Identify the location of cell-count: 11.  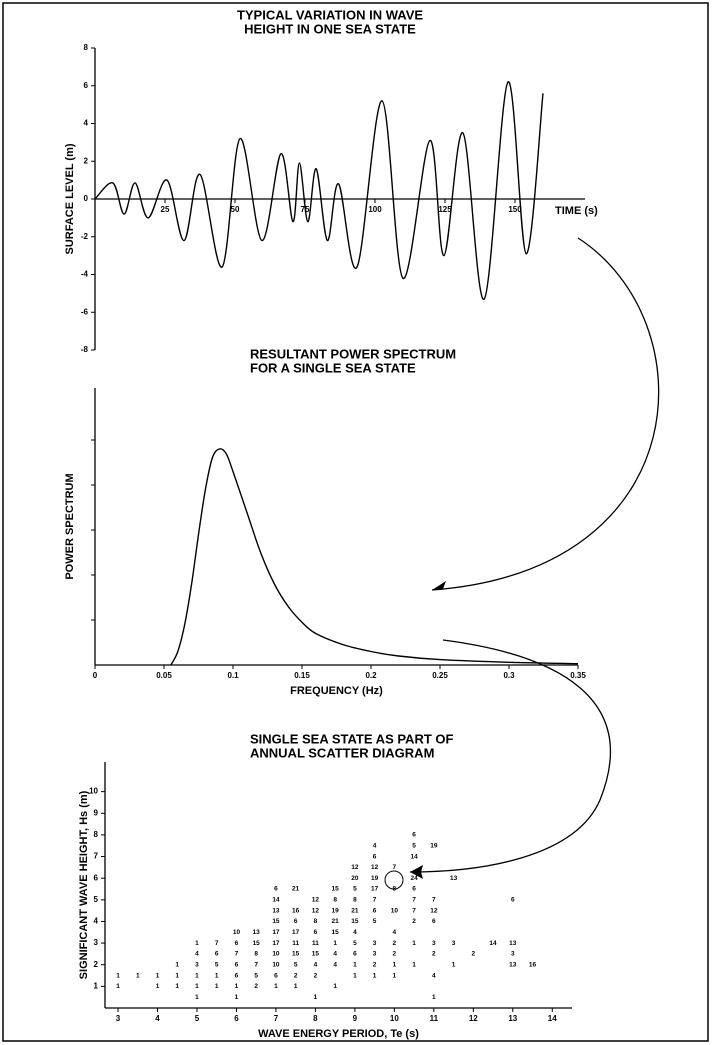
(315, 943).